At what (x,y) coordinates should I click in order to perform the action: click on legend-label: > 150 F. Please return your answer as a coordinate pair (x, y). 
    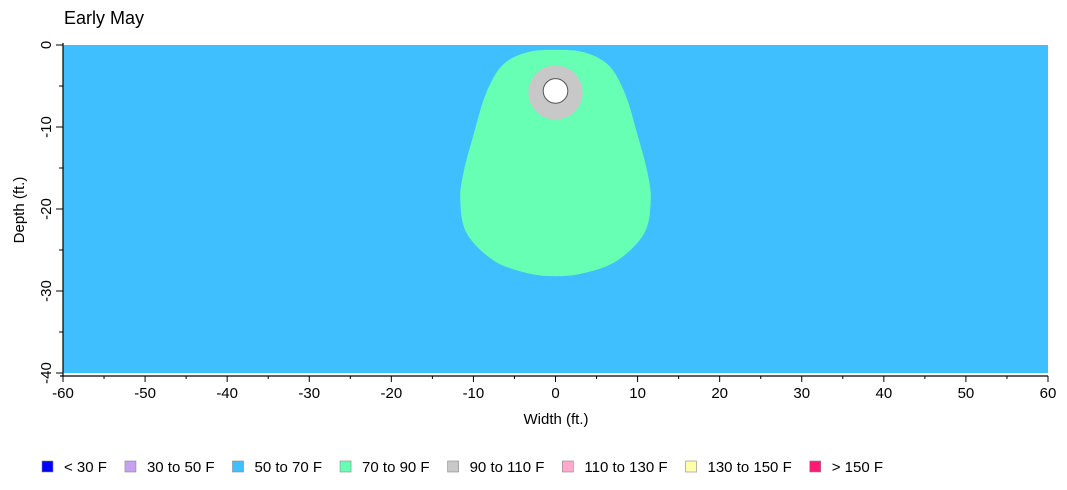
    Looking at the image, I should click on (857, 467).